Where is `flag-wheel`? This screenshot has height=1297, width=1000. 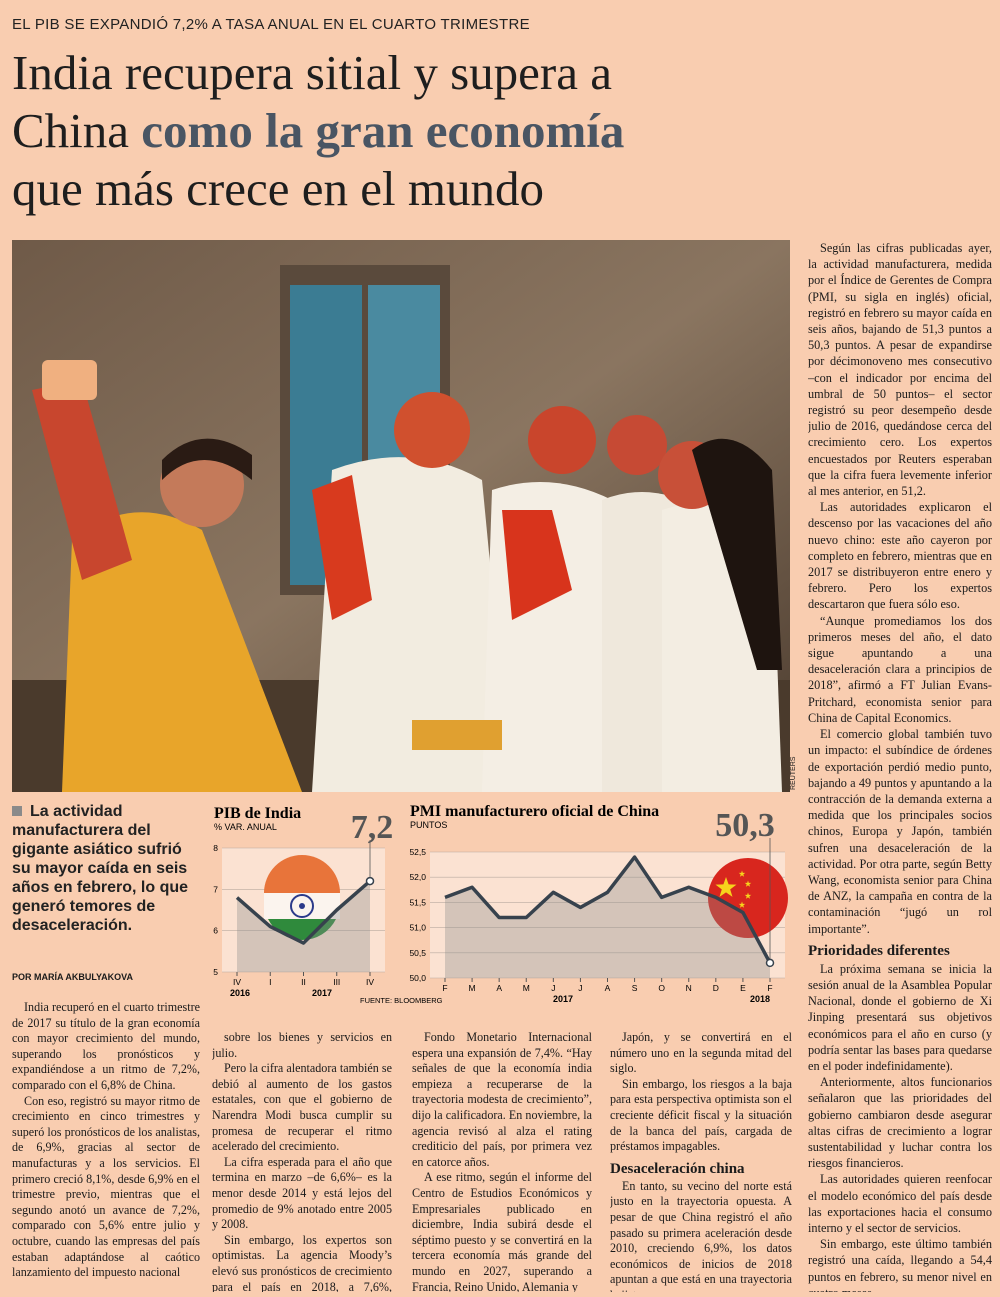 flag-wheel is located at coordinates (302, 906).